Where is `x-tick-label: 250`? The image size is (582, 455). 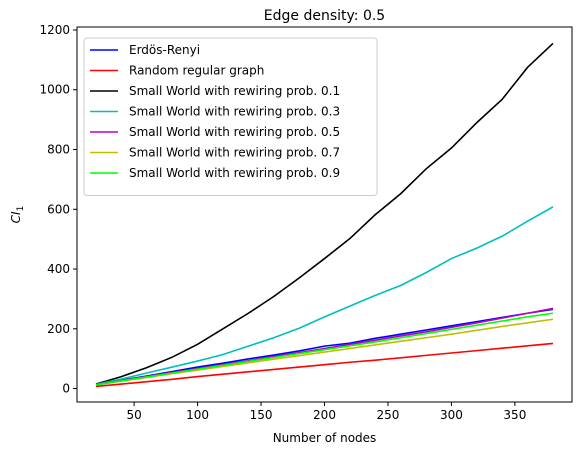 x-tick-label: 250 is located at coordinates (388, 415).